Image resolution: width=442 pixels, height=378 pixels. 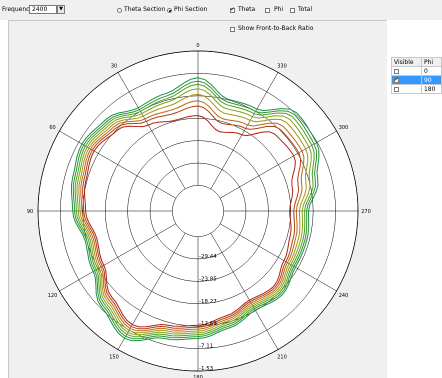 What do you see at coordinates (366, 212) in the screenshot?
I see `angle-tick-label: 270` at bounding box center [366, 212].